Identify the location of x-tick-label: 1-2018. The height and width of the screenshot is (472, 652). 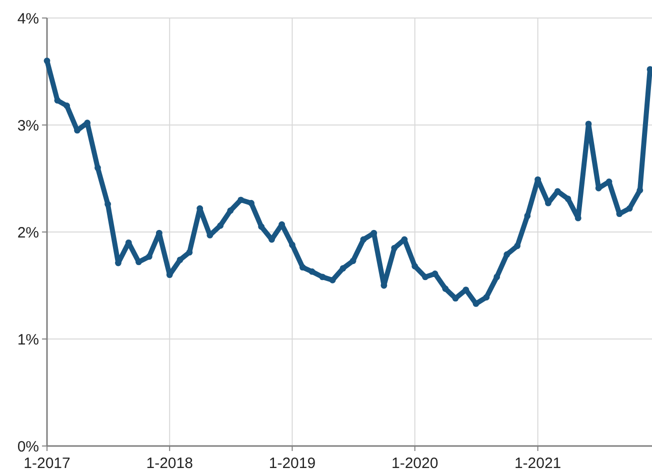
(169, 463).